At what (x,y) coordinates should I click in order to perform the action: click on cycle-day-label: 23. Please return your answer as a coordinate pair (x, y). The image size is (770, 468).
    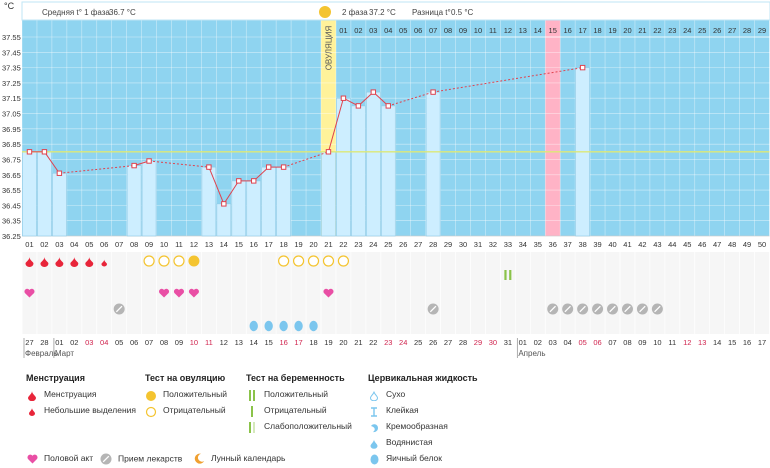
    Looking at the image, I should click on (358, 244).